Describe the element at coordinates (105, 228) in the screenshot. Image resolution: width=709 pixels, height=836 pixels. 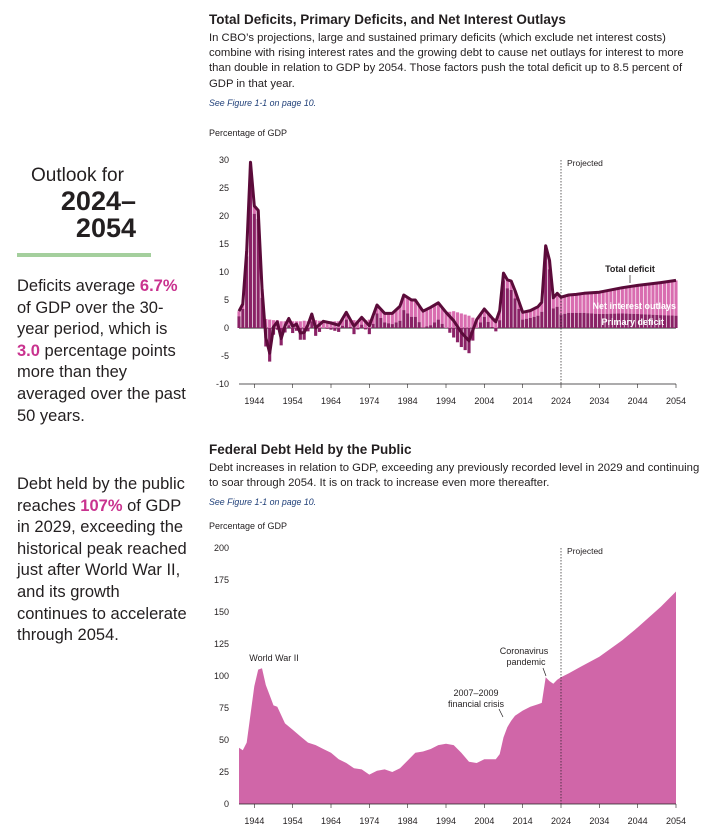
I see `years-line-2: 2054` at that location.